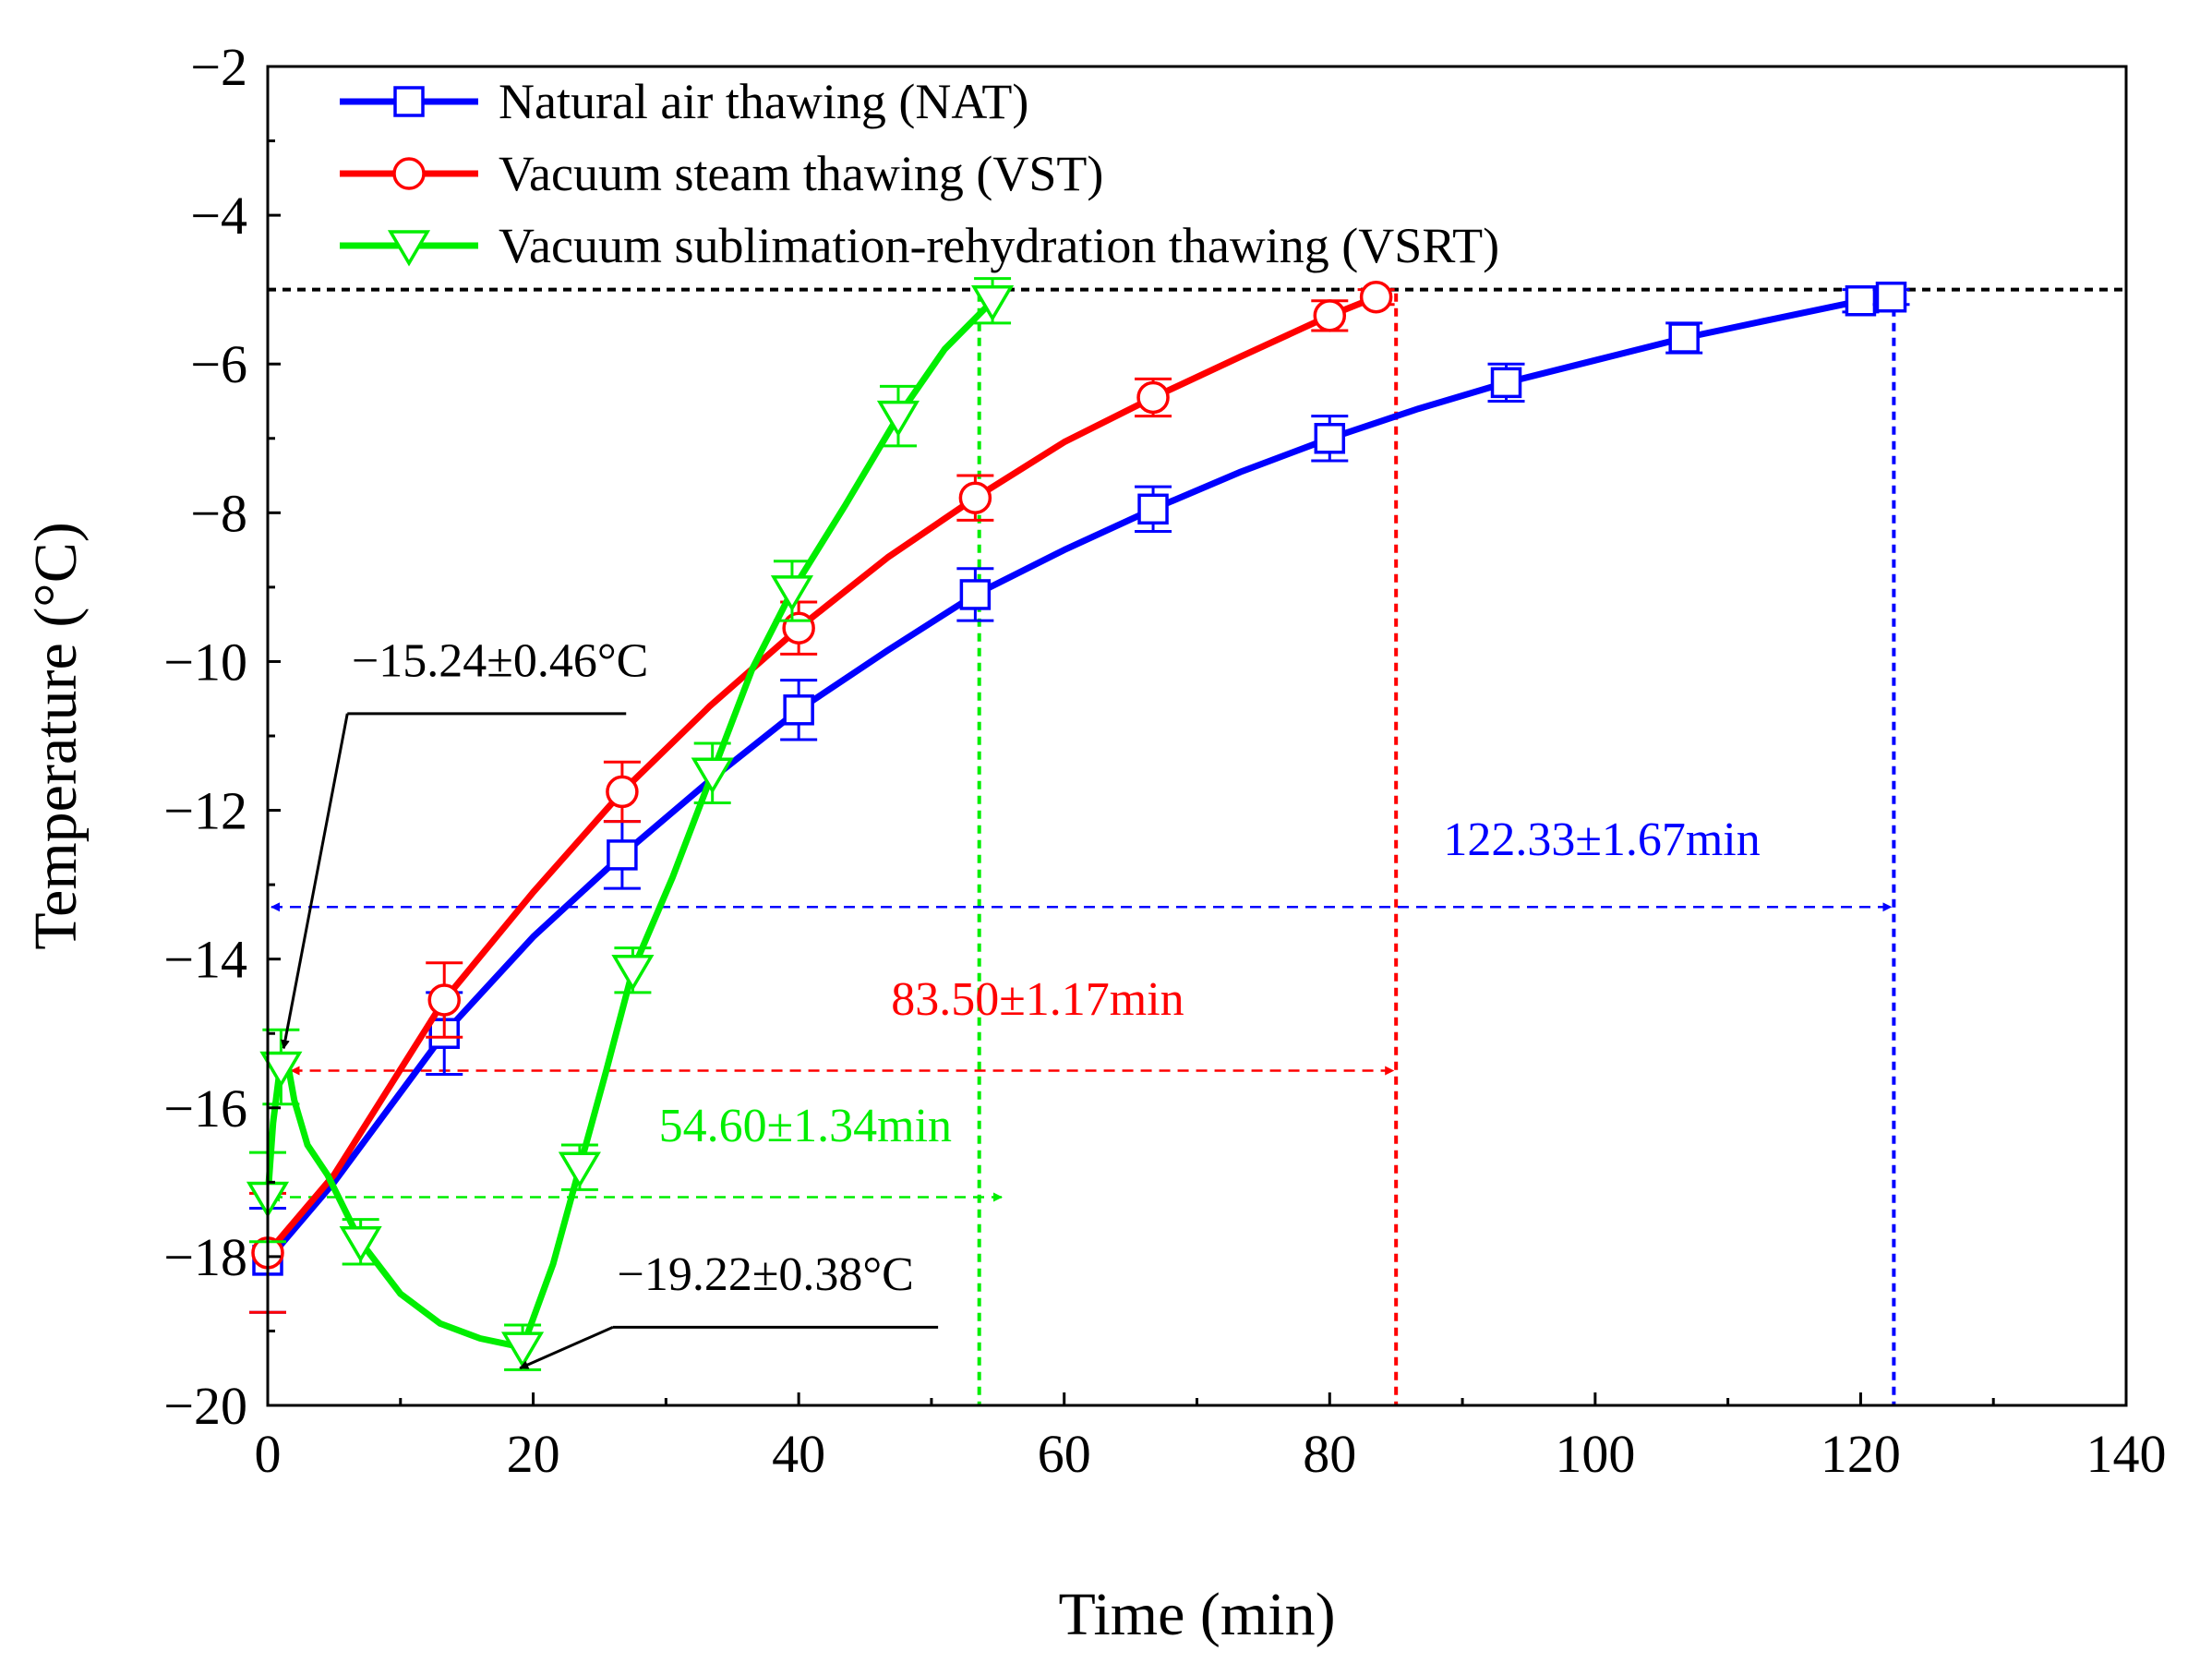  I want to click on legend-label: Natural air thawing (NAT), so click(763, 101).